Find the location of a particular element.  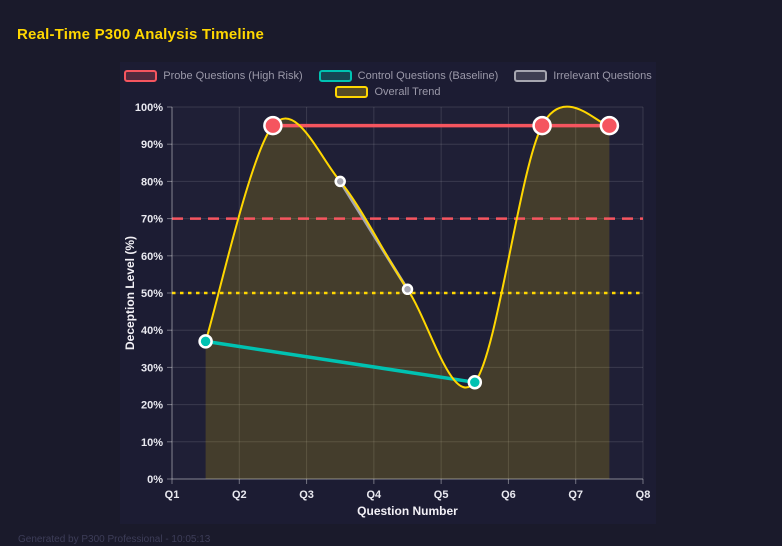

y-tick-label: 30% is located at coordinates (152, 368).